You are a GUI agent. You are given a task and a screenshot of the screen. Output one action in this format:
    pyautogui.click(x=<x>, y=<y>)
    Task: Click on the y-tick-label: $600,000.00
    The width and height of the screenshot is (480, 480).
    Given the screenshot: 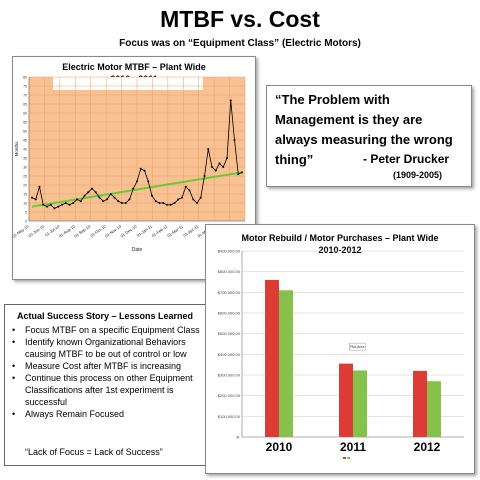 What is the action you would take?
    pyautogui.click(x=229, y=313)
    